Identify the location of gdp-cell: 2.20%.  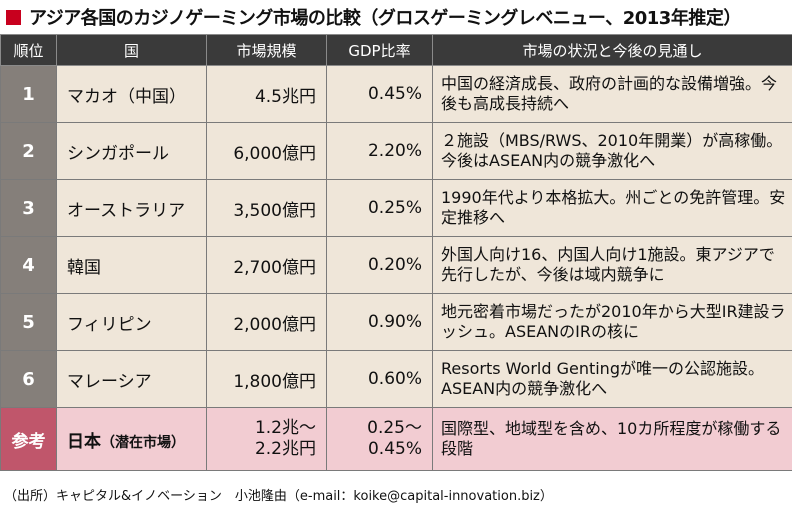
(379, 151).